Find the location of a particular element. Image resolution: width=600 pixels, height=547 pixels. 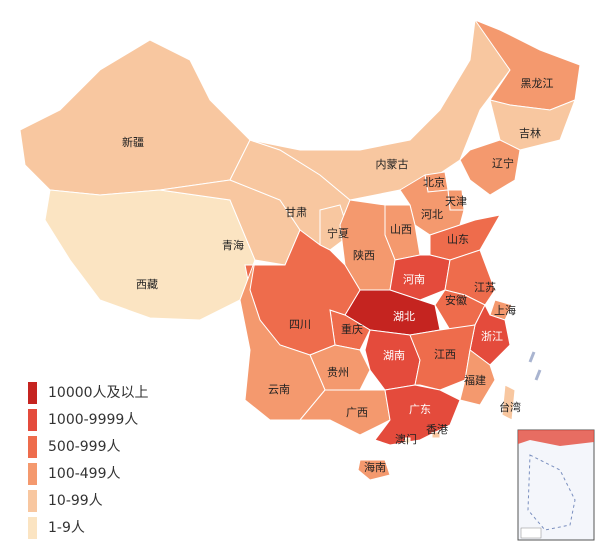

province-label: 吉林 is located at coordinates (530, 133).